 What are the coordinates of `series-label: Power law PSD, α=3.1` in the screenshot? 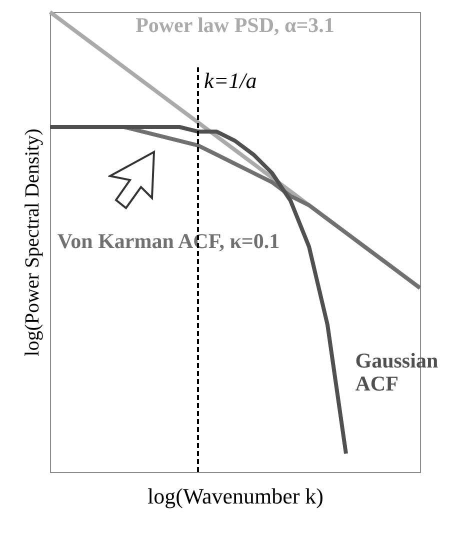 It's located at (235, 24).